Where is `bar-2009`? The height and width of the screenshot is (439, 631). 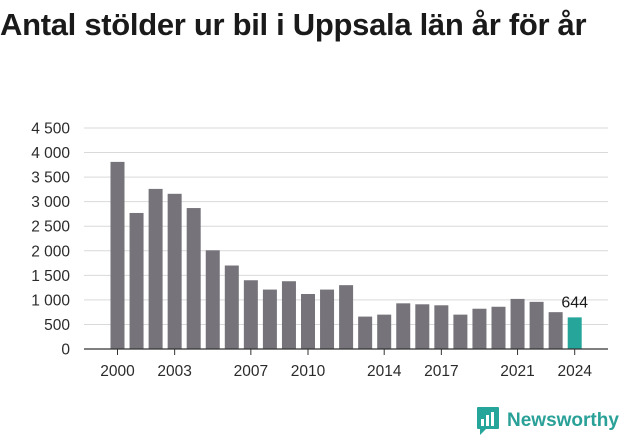
bar-2009 is located at coordinates (288, 315).